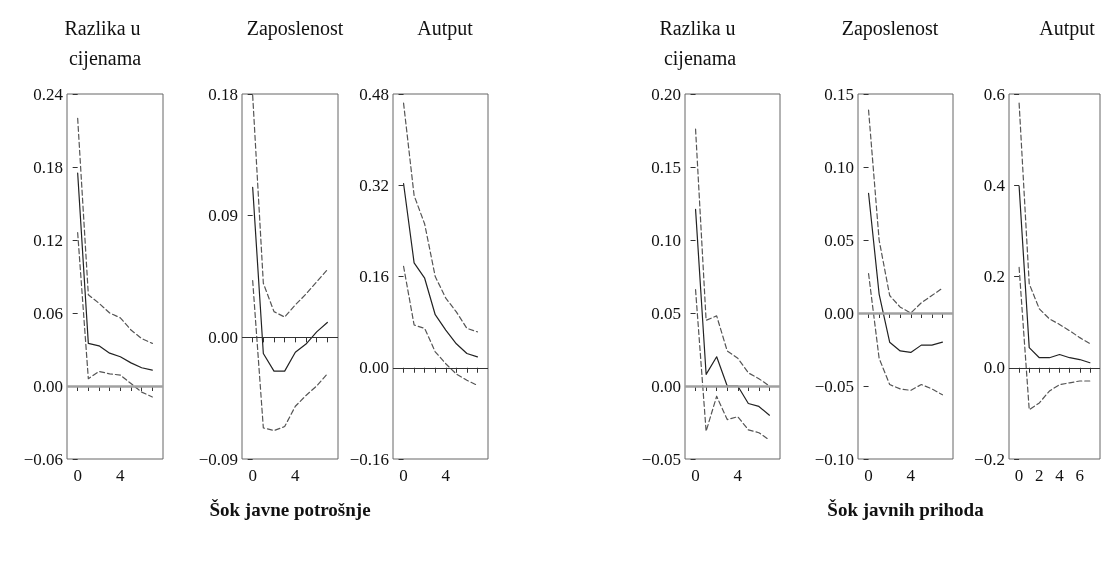 This screenshot has height=567, width=1107. Describe the element at coordinates (666, 94) in the screenshot. I see `y-tick-label: 0.20` at that location.